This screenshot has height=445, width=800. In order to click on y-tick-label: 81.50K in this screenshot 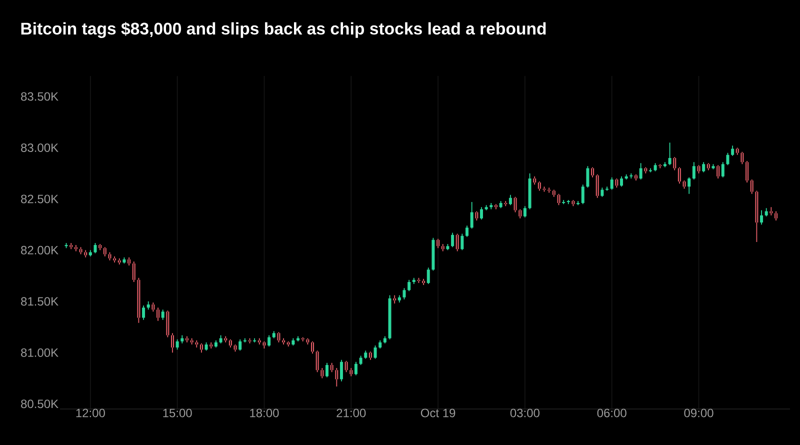, I will do `click(39, 301)`.